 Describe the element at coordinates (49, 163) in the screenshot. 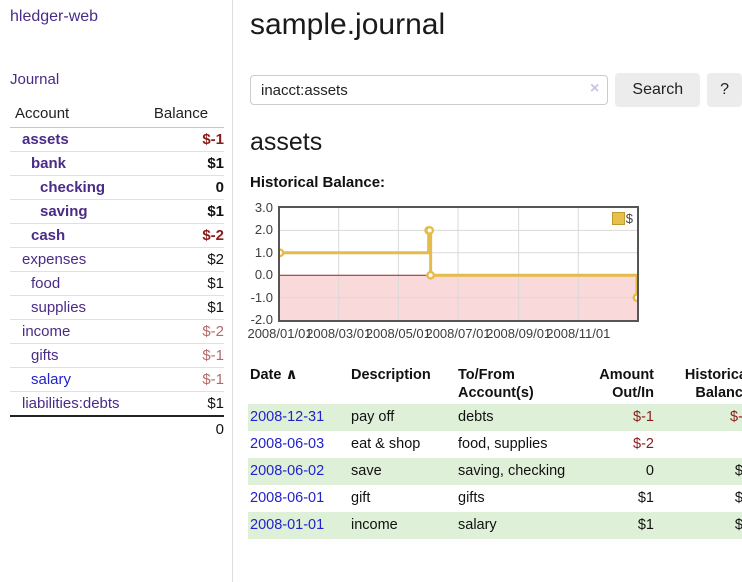

I see `account-link: bank` at that location.